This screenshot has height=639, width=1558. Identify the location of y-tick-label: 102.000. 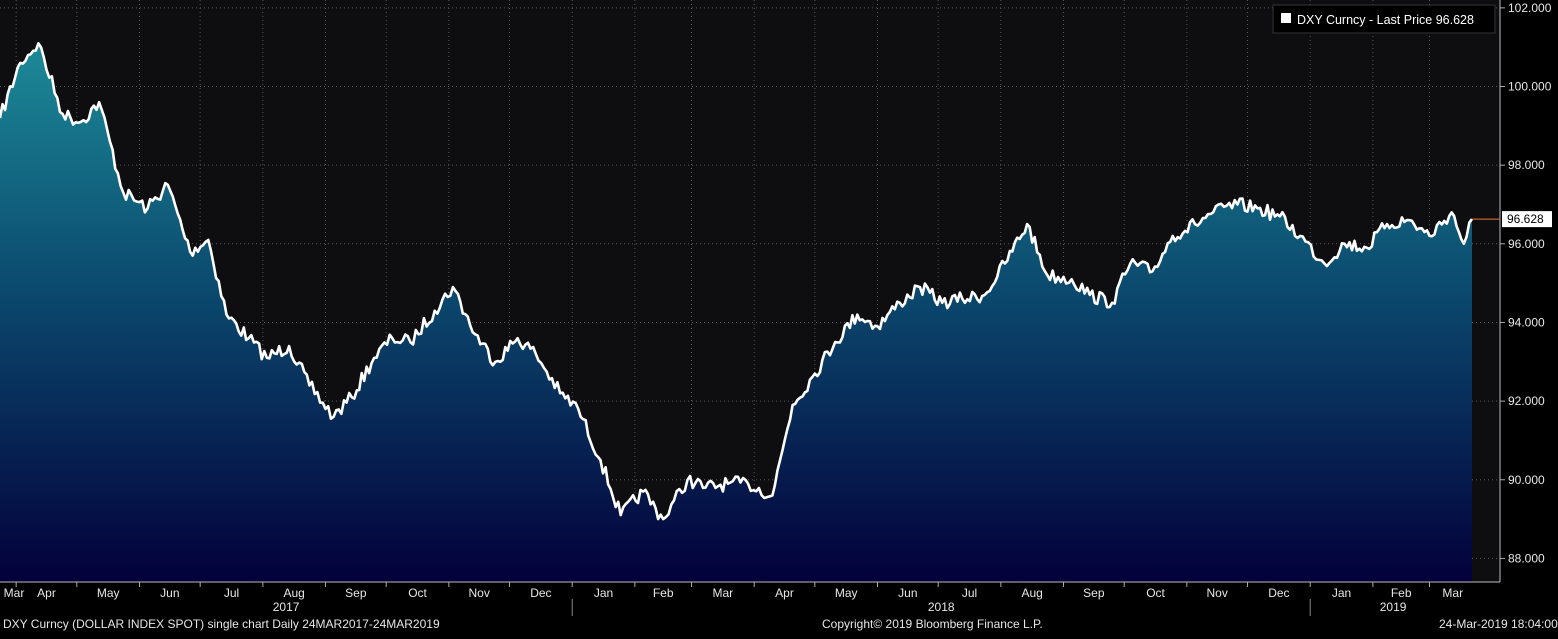
(1530, 8).